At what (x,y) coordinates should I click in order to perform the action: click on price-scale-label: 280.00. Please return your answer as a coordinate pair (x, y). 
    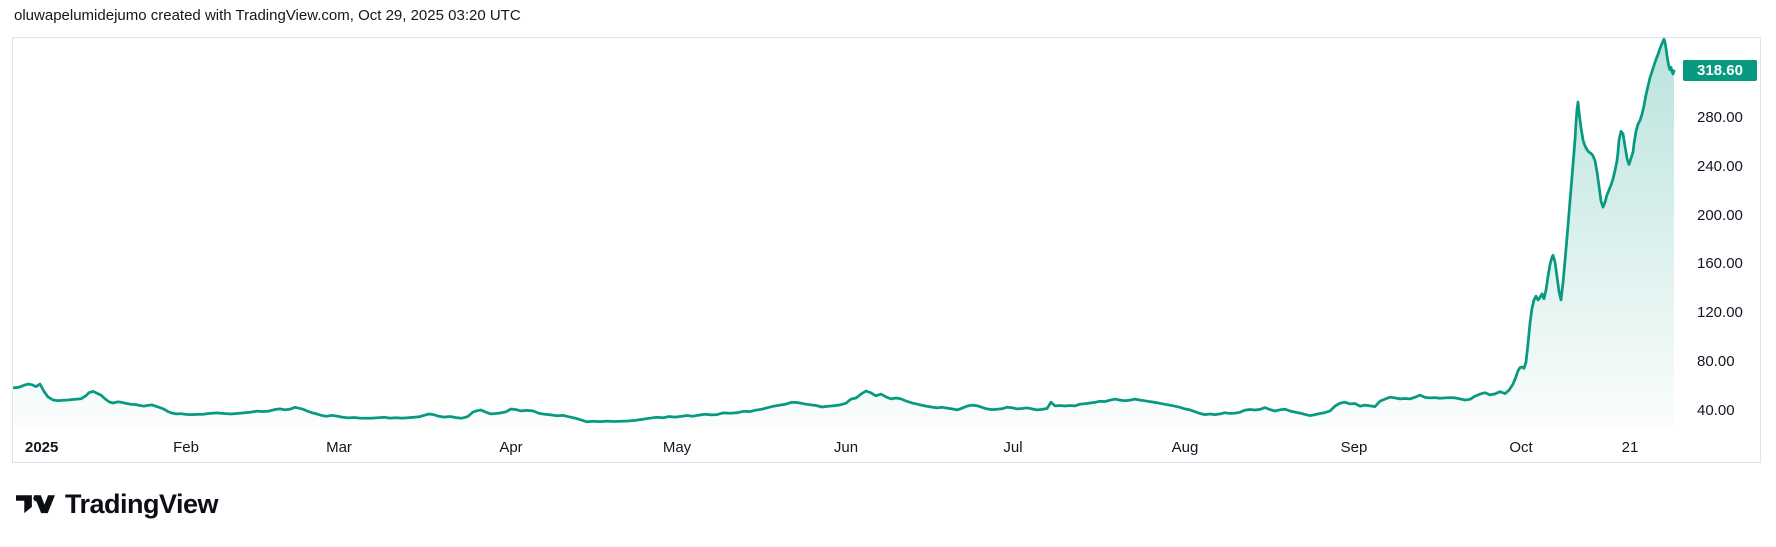
    Looking at the image, I should click on (1720, 117).